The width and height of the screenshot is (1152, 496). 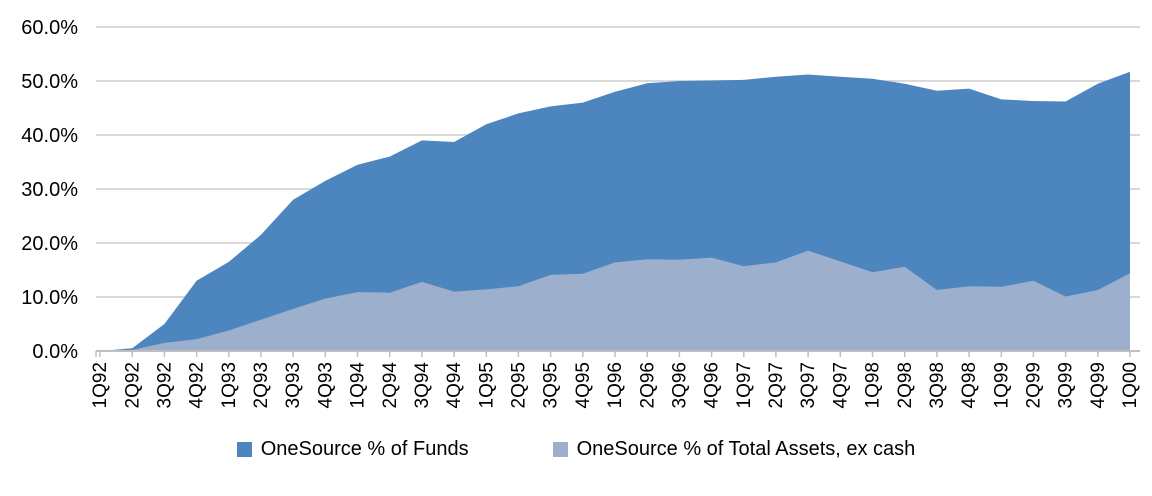 What do you see at coordinates (808, 385) in the screenshot?
I see `x-axis-label: 3Q97` at bounding box center [808, 385].